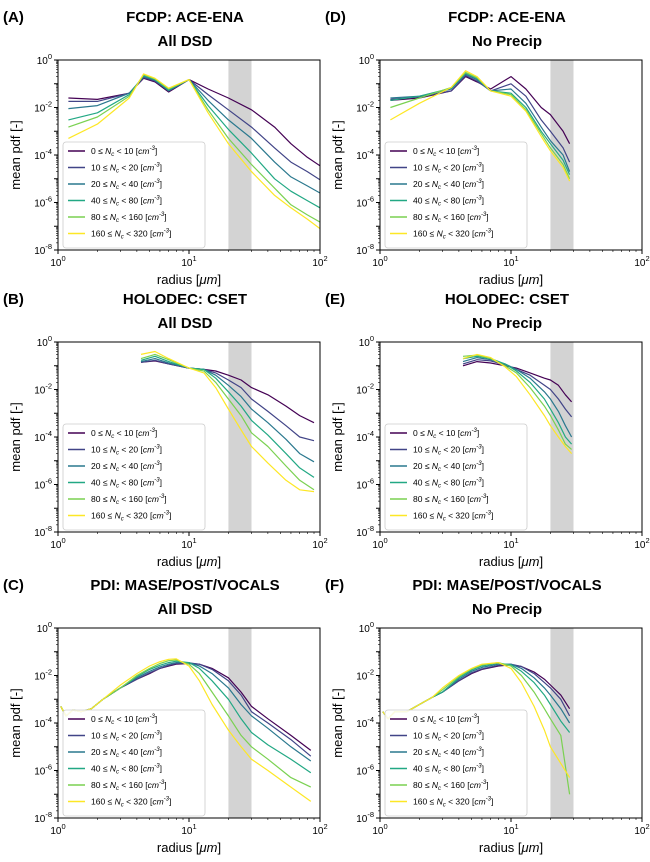 This screenshot has height=862, width=650. Describe the element at coordinates (13, 299) in the screenshot. I see `panel-letter: (B)` at that location.